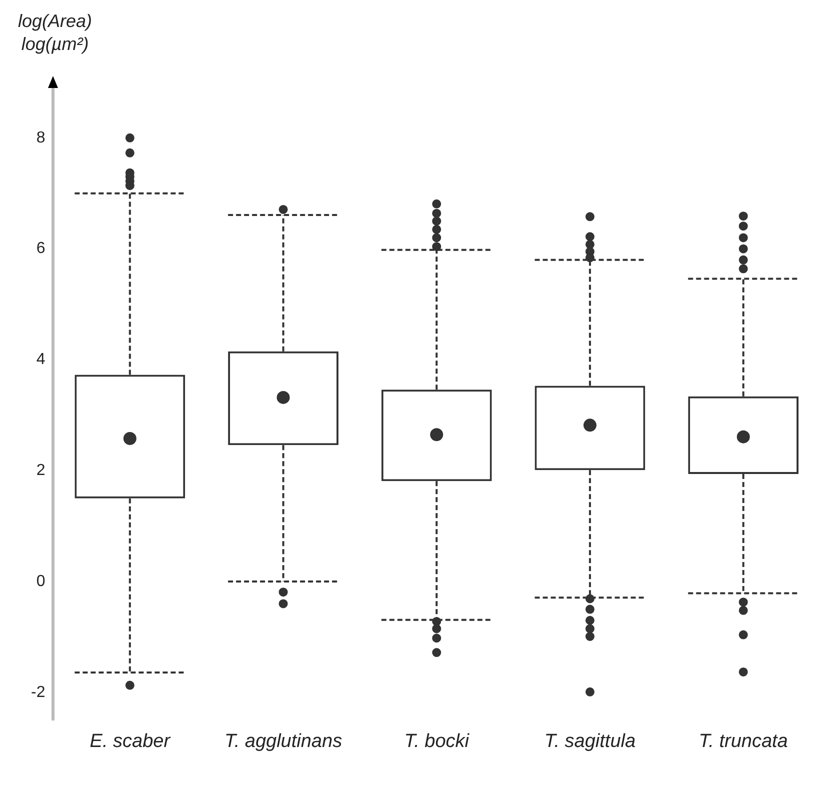 Image resolution: width=838 pixels, height=791 pixels. I want to click on y-tick-label: 2, so click(41, 471).